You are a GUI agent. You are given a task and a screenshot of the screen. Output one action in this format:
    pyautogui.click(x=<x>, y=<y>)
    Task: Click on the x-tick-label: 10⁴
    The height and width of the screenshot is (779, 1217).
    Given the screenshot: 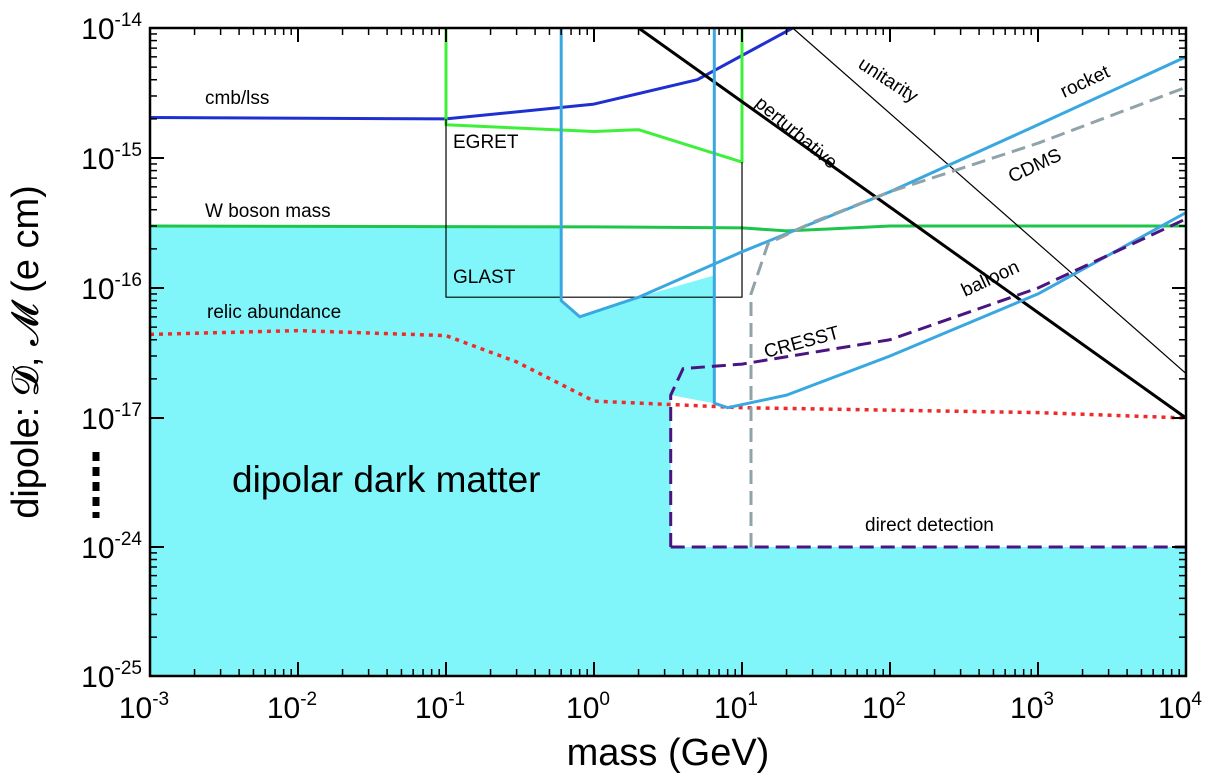 What is the action you would take?
    pyautogui.click(x=1180, y=707)
    